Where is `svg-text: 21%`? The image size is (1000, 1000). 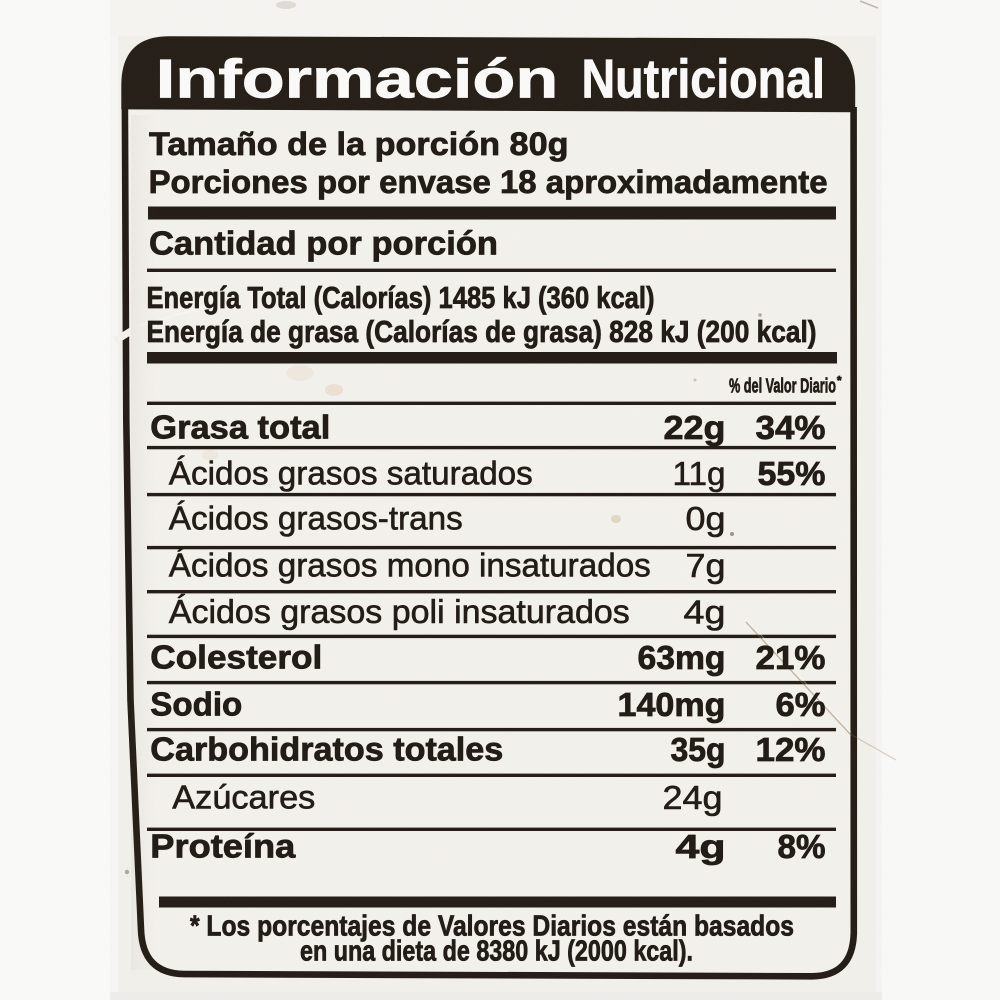 svg-text: 21% is located at coordinates (791, 657).